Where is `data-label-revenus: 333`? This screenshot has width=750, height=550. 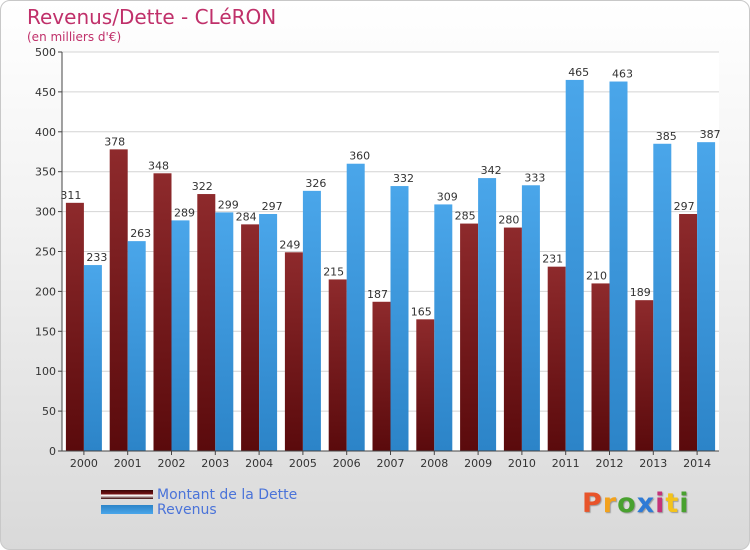
data-label-revenus: 333 is located at coordinates (534, 177).